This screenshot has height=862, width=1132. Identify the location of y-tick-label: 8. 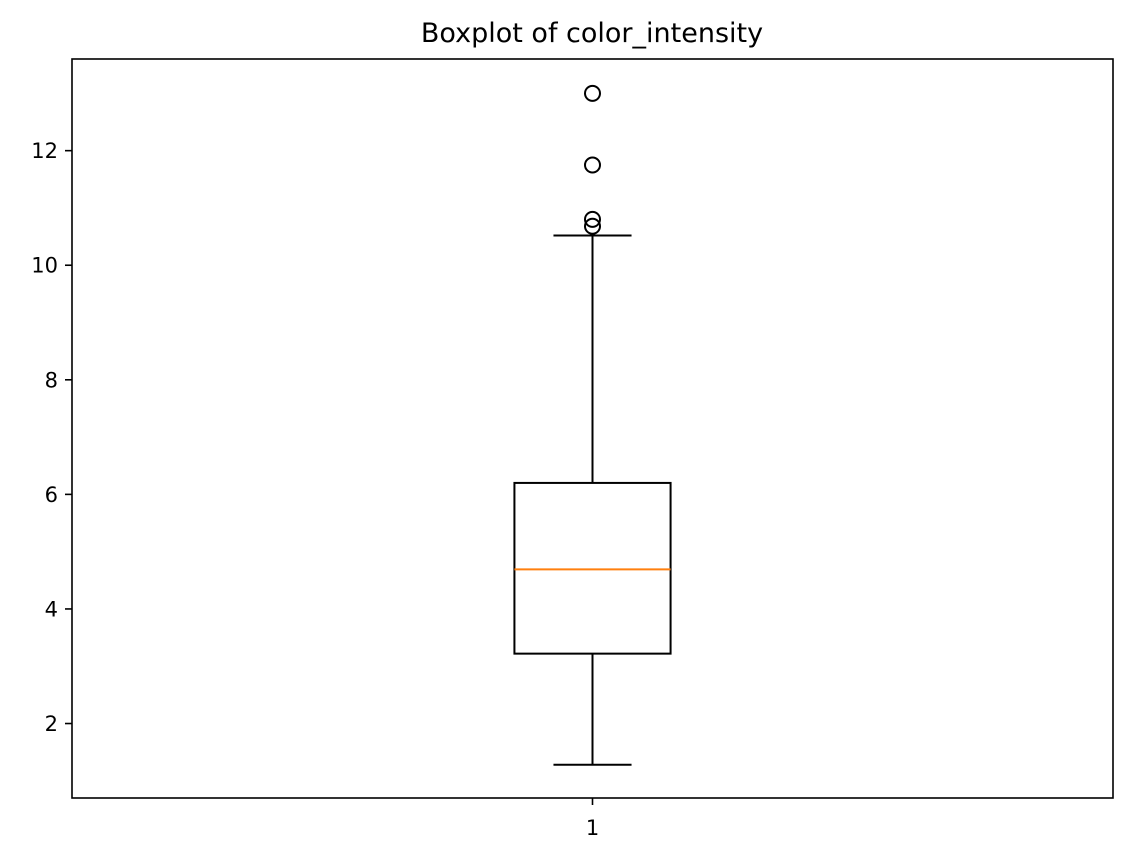
(51, 380).